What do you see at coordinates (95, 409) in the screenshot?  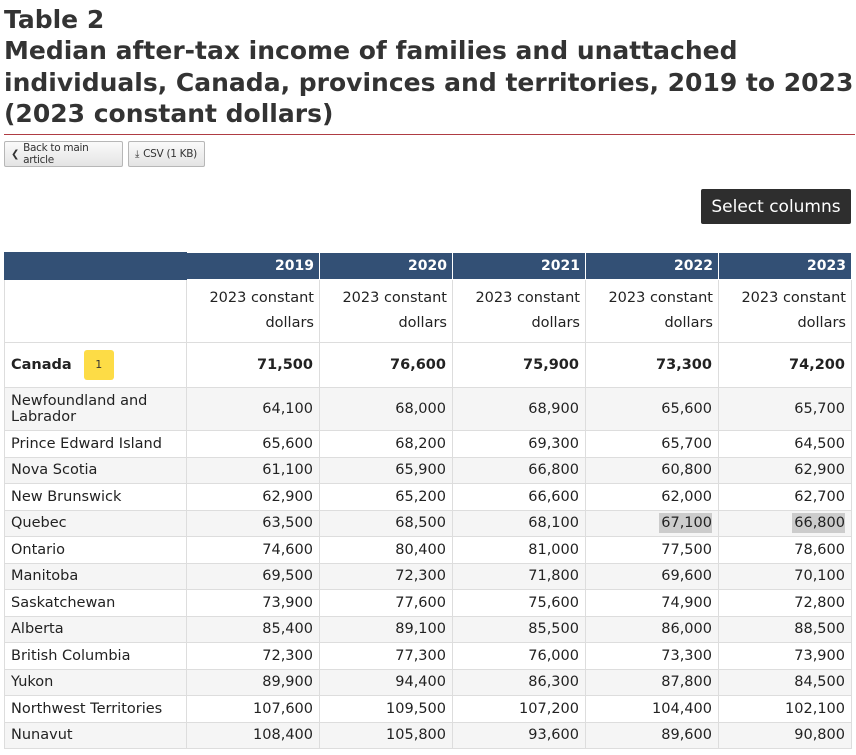 I see `row-header: Newfoundland and Labrador` at bounding box center [95, 409].